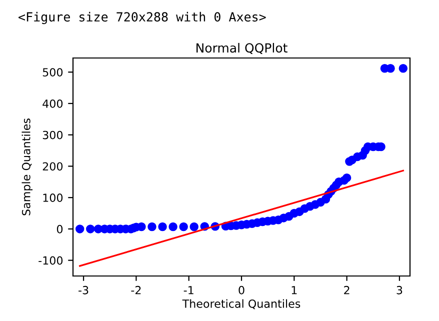 The height and width of the screenshot is (321, 439). I want to click on chart-title: Normal QQPlot, so click(242, 48).